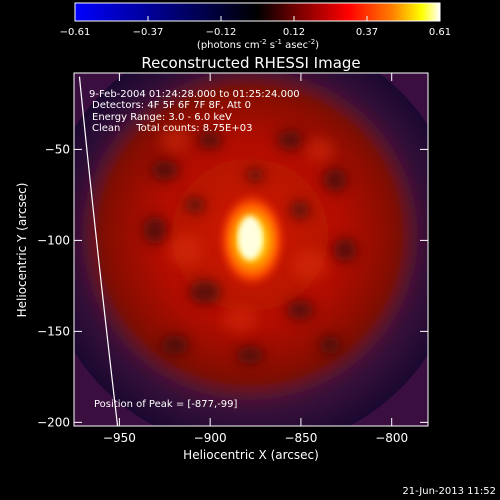 This screenshot has height=500, width=500. What do you see at coordinates (57, 149) in the screenshot?
I see `y-tick-label: −50` at bounding box center [57, 149].